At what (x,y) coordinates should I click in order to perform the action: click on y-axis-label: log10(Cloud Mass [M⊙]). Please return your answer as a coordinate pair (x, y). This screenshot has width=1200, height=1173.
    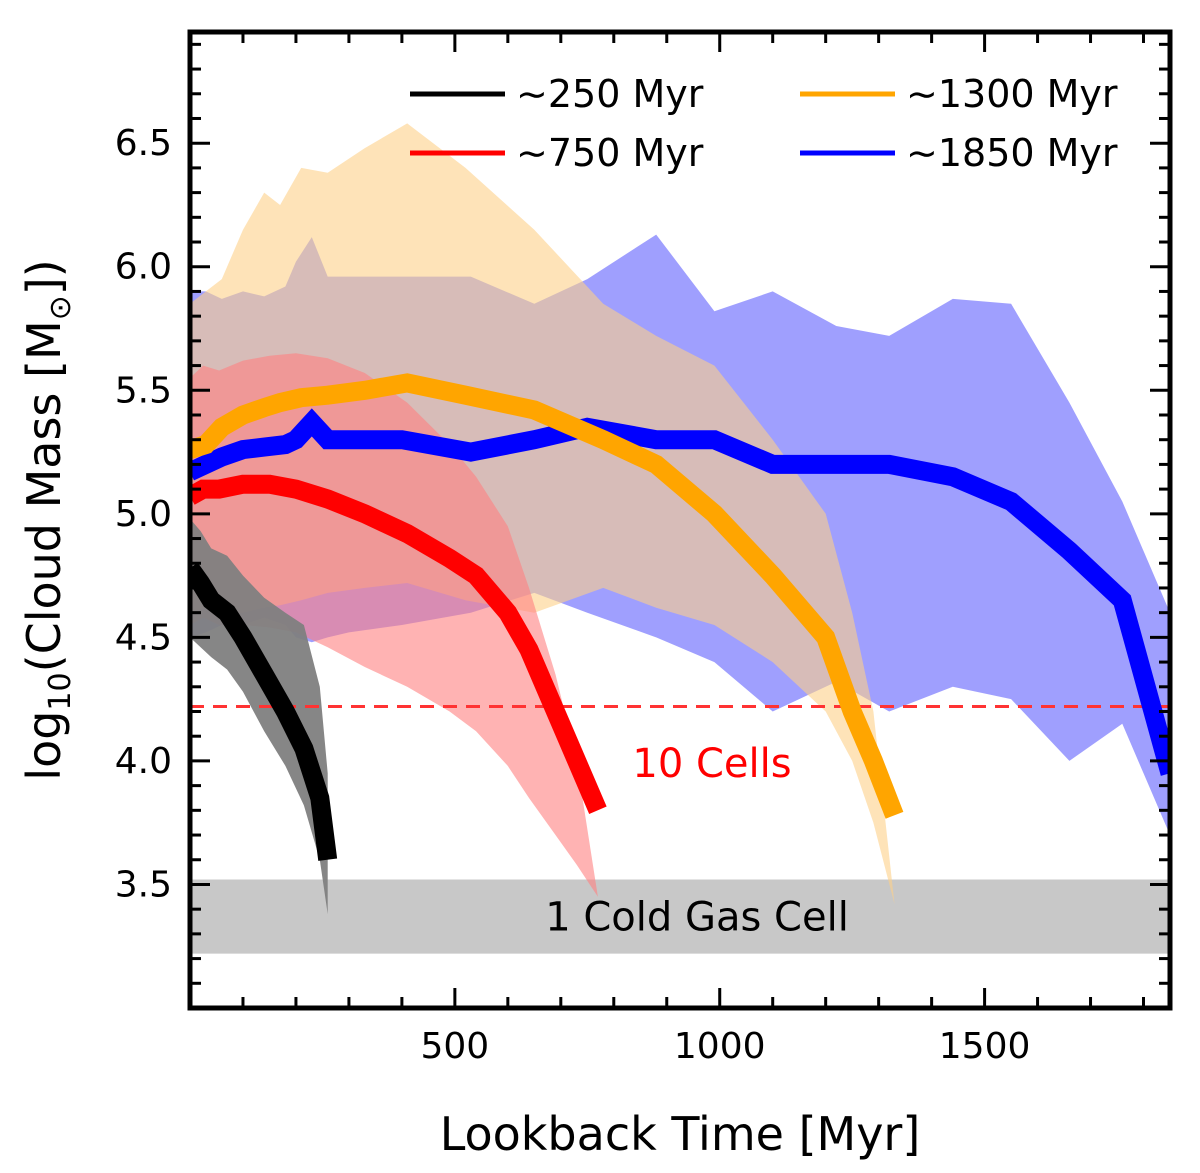
    Looking at the image, I should click on (47, 519).